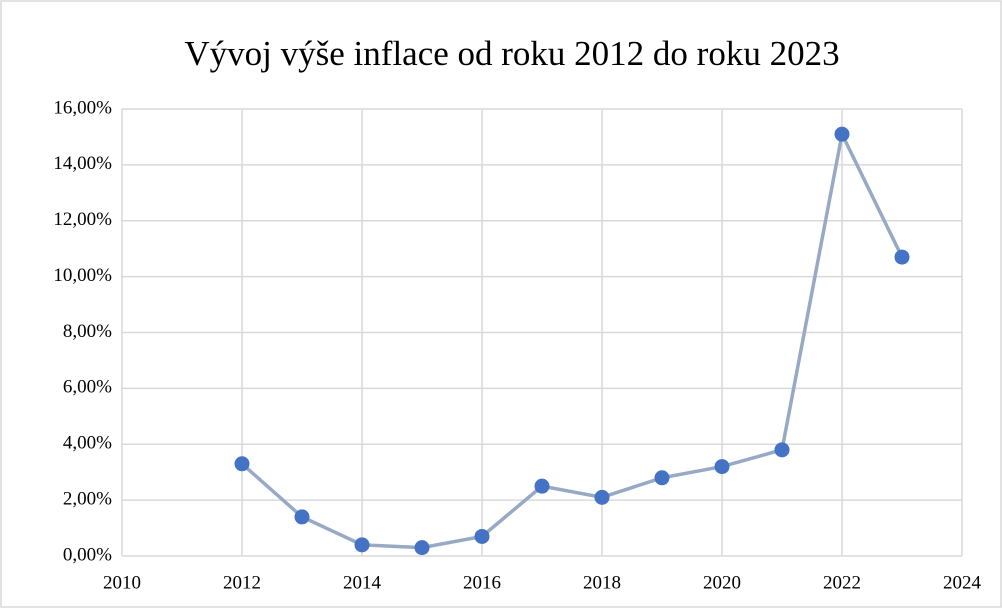 This screenshot has width=1002, height=608. Describe the element at coordinates (482, 582) in the screenshot. I see `x-tick-label: 2016` at that location.